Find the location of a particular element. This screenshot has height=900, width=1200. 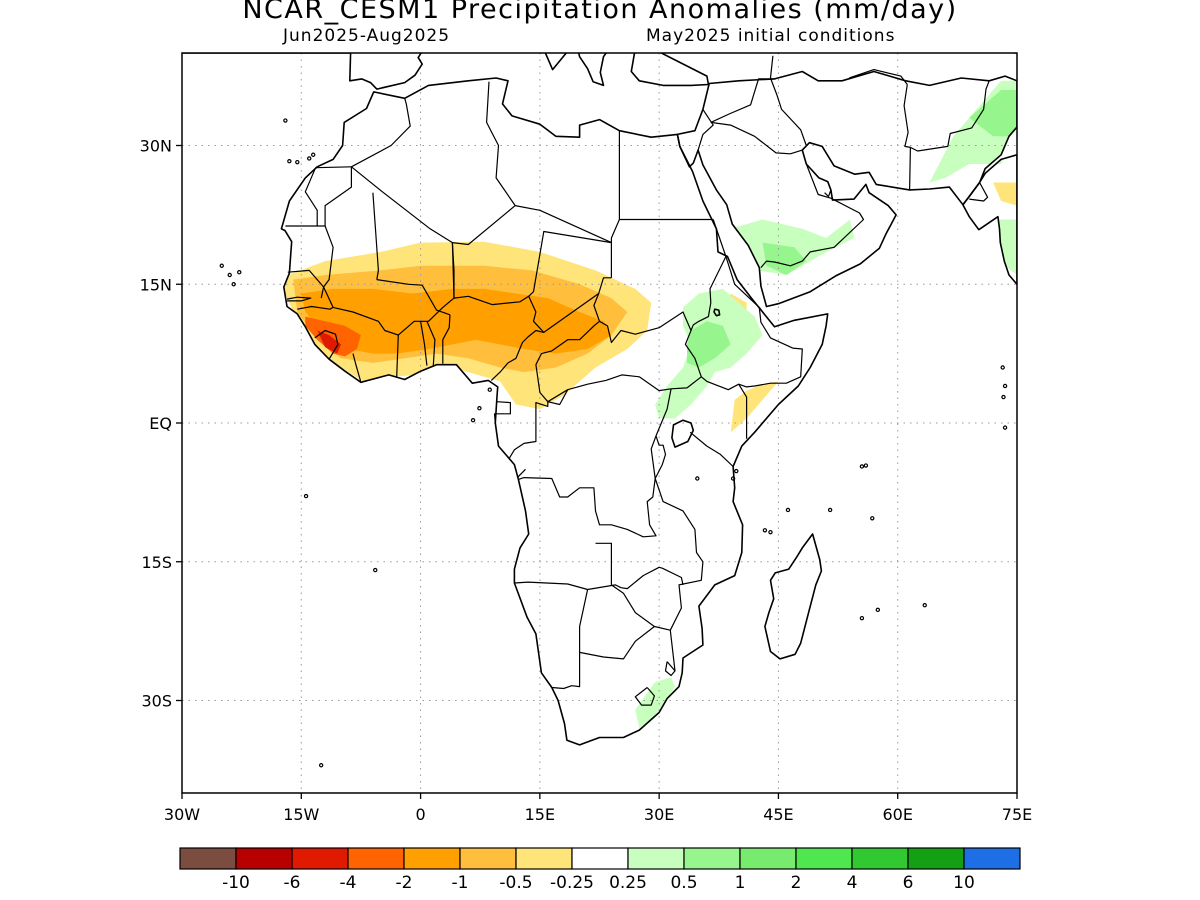

latitude-axis: 30N 15N EQ 15S 30S is located at coordinates (161, 424).